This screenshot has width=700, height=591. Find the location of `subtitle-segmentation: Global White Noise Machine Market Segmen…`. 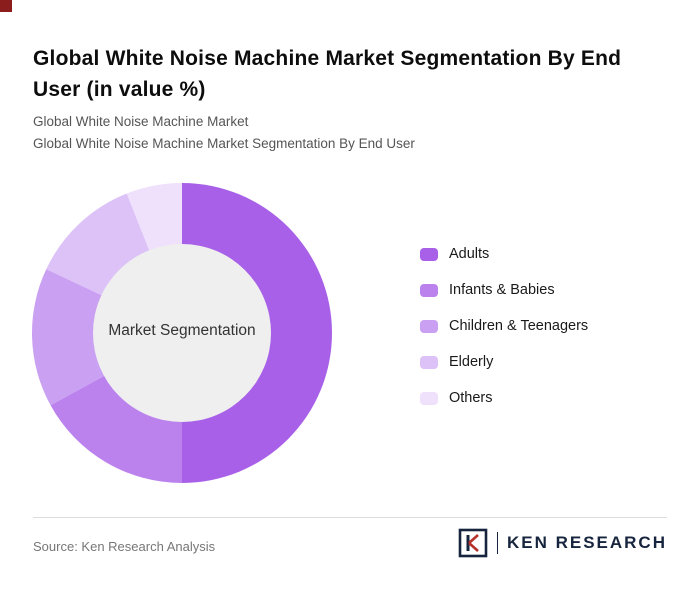

subtitle-segmentation: Global White Noise Machine Market Segmen… is located at coordinates (224, 143).